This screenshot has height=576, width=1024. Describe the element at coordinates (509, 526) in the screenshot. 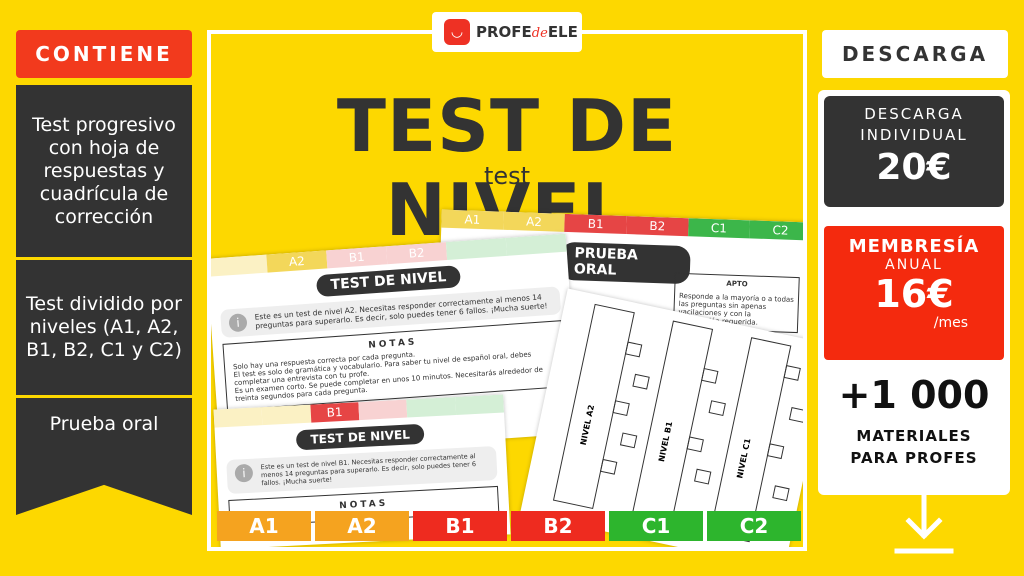

I see `level-bar: A1 A2 B1 B2 C1 C2` at that location.